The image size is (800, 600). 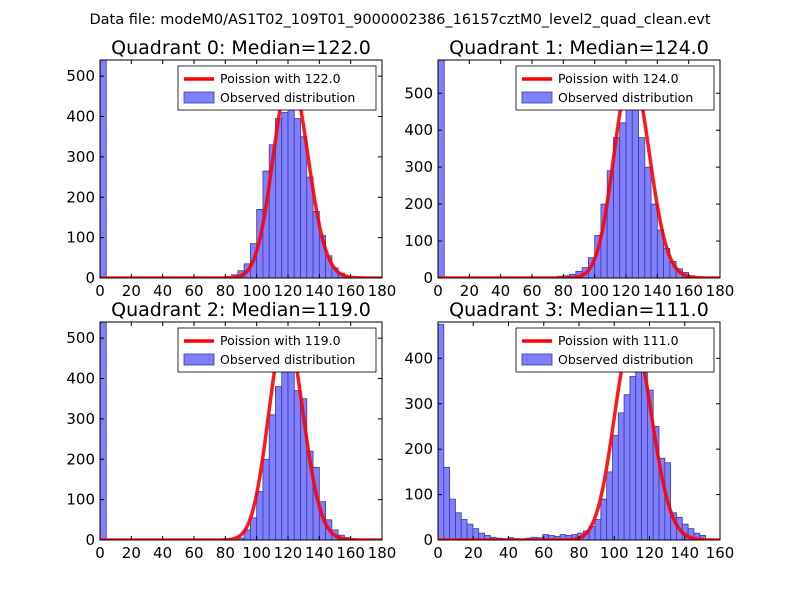 I want to click on legend: Poission with 122.0 Observed distribution, so click(x=277, y=88).